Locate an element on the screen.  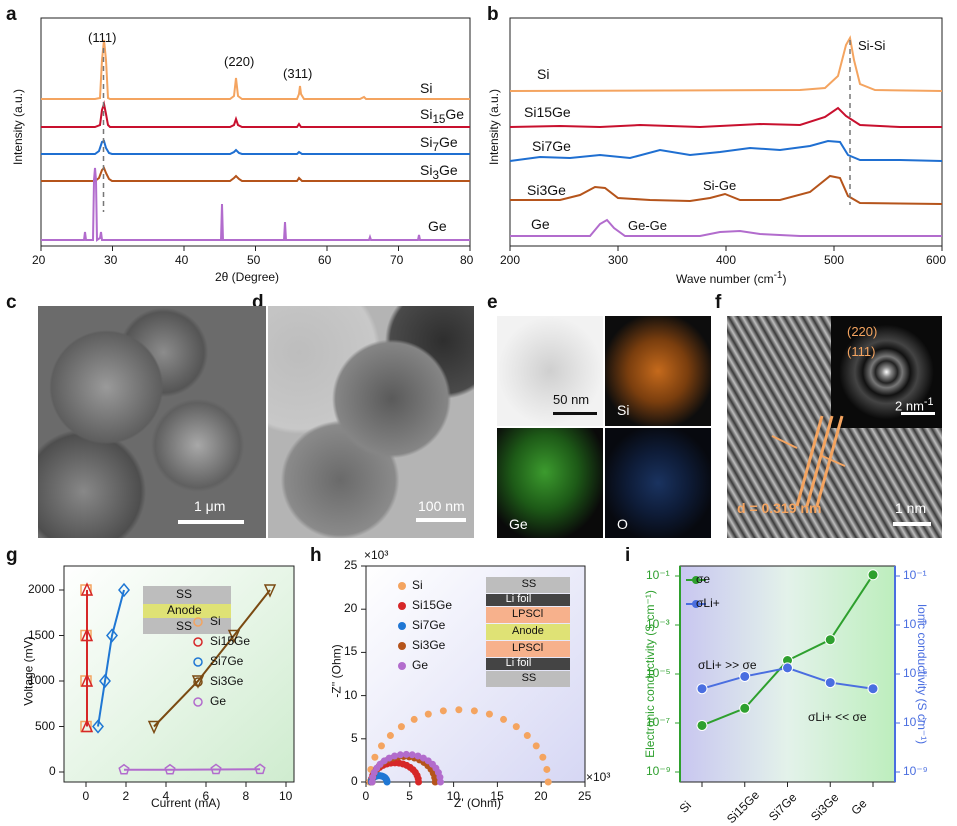
x-tick-label: 25 is located at coordinates (585, 796).